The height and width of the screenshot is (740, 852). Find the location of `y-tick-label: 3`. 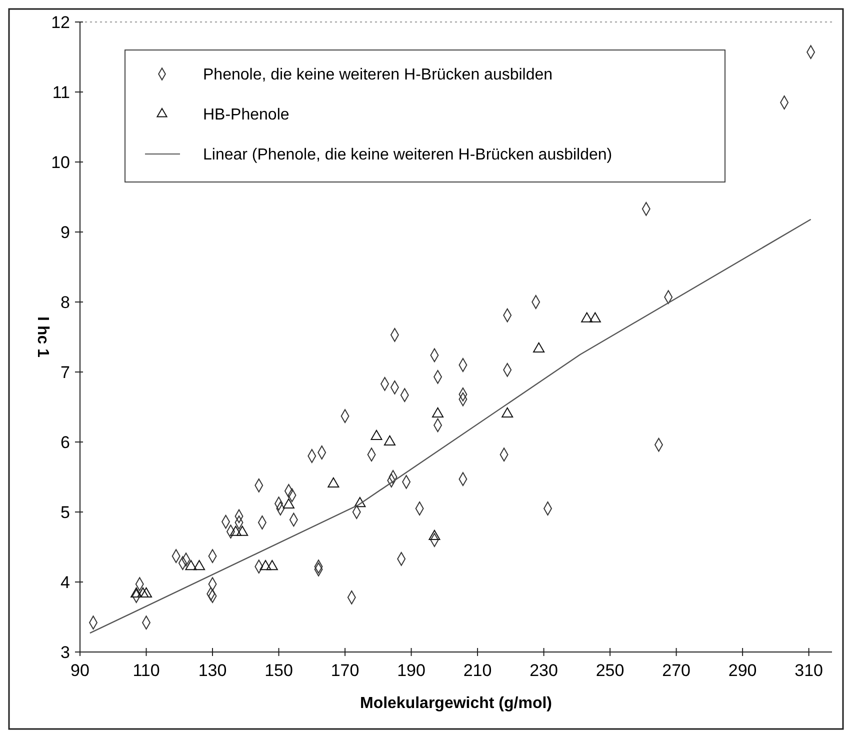

y-tick-label: 3 is located at coordinates (65, 652).